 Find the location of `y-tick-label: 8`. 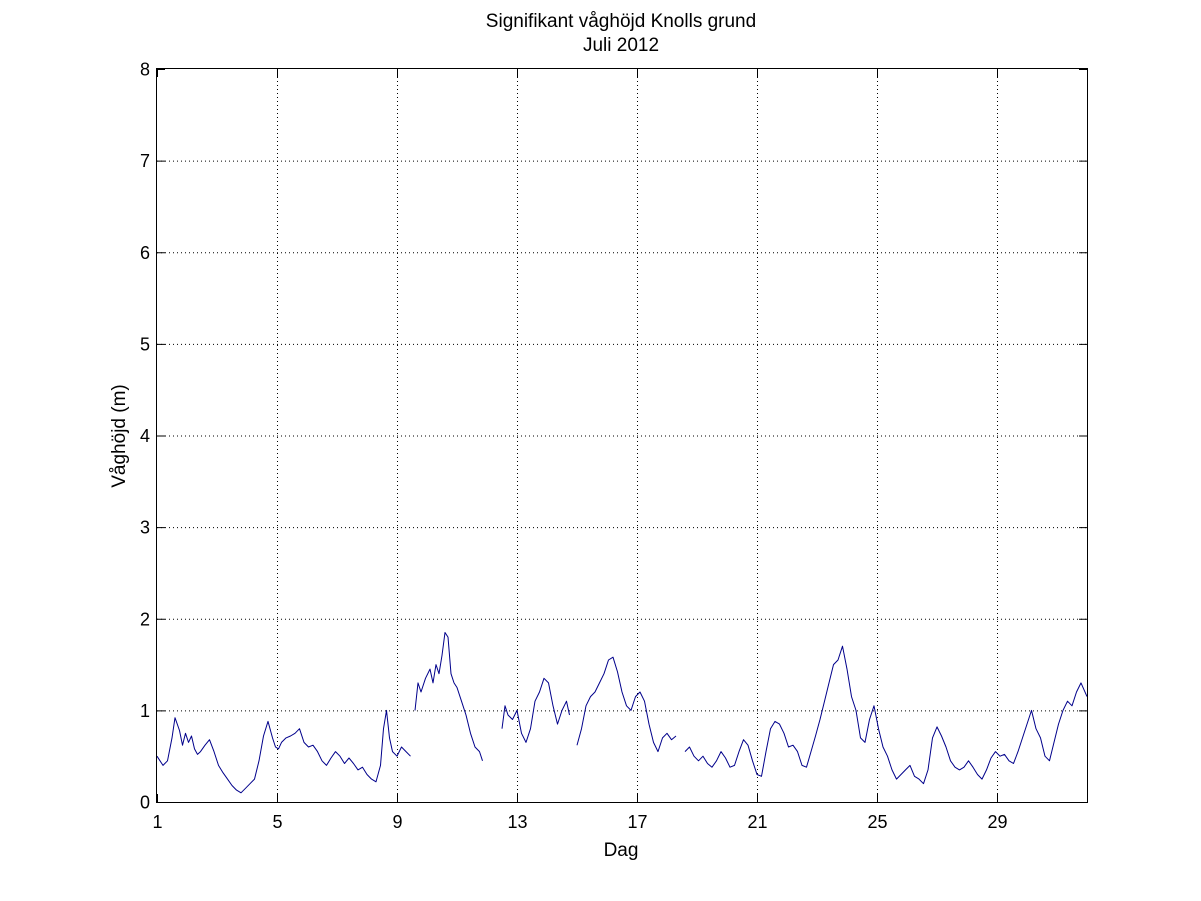

y-tick-label: 8 is located at coordinates (145, 70).